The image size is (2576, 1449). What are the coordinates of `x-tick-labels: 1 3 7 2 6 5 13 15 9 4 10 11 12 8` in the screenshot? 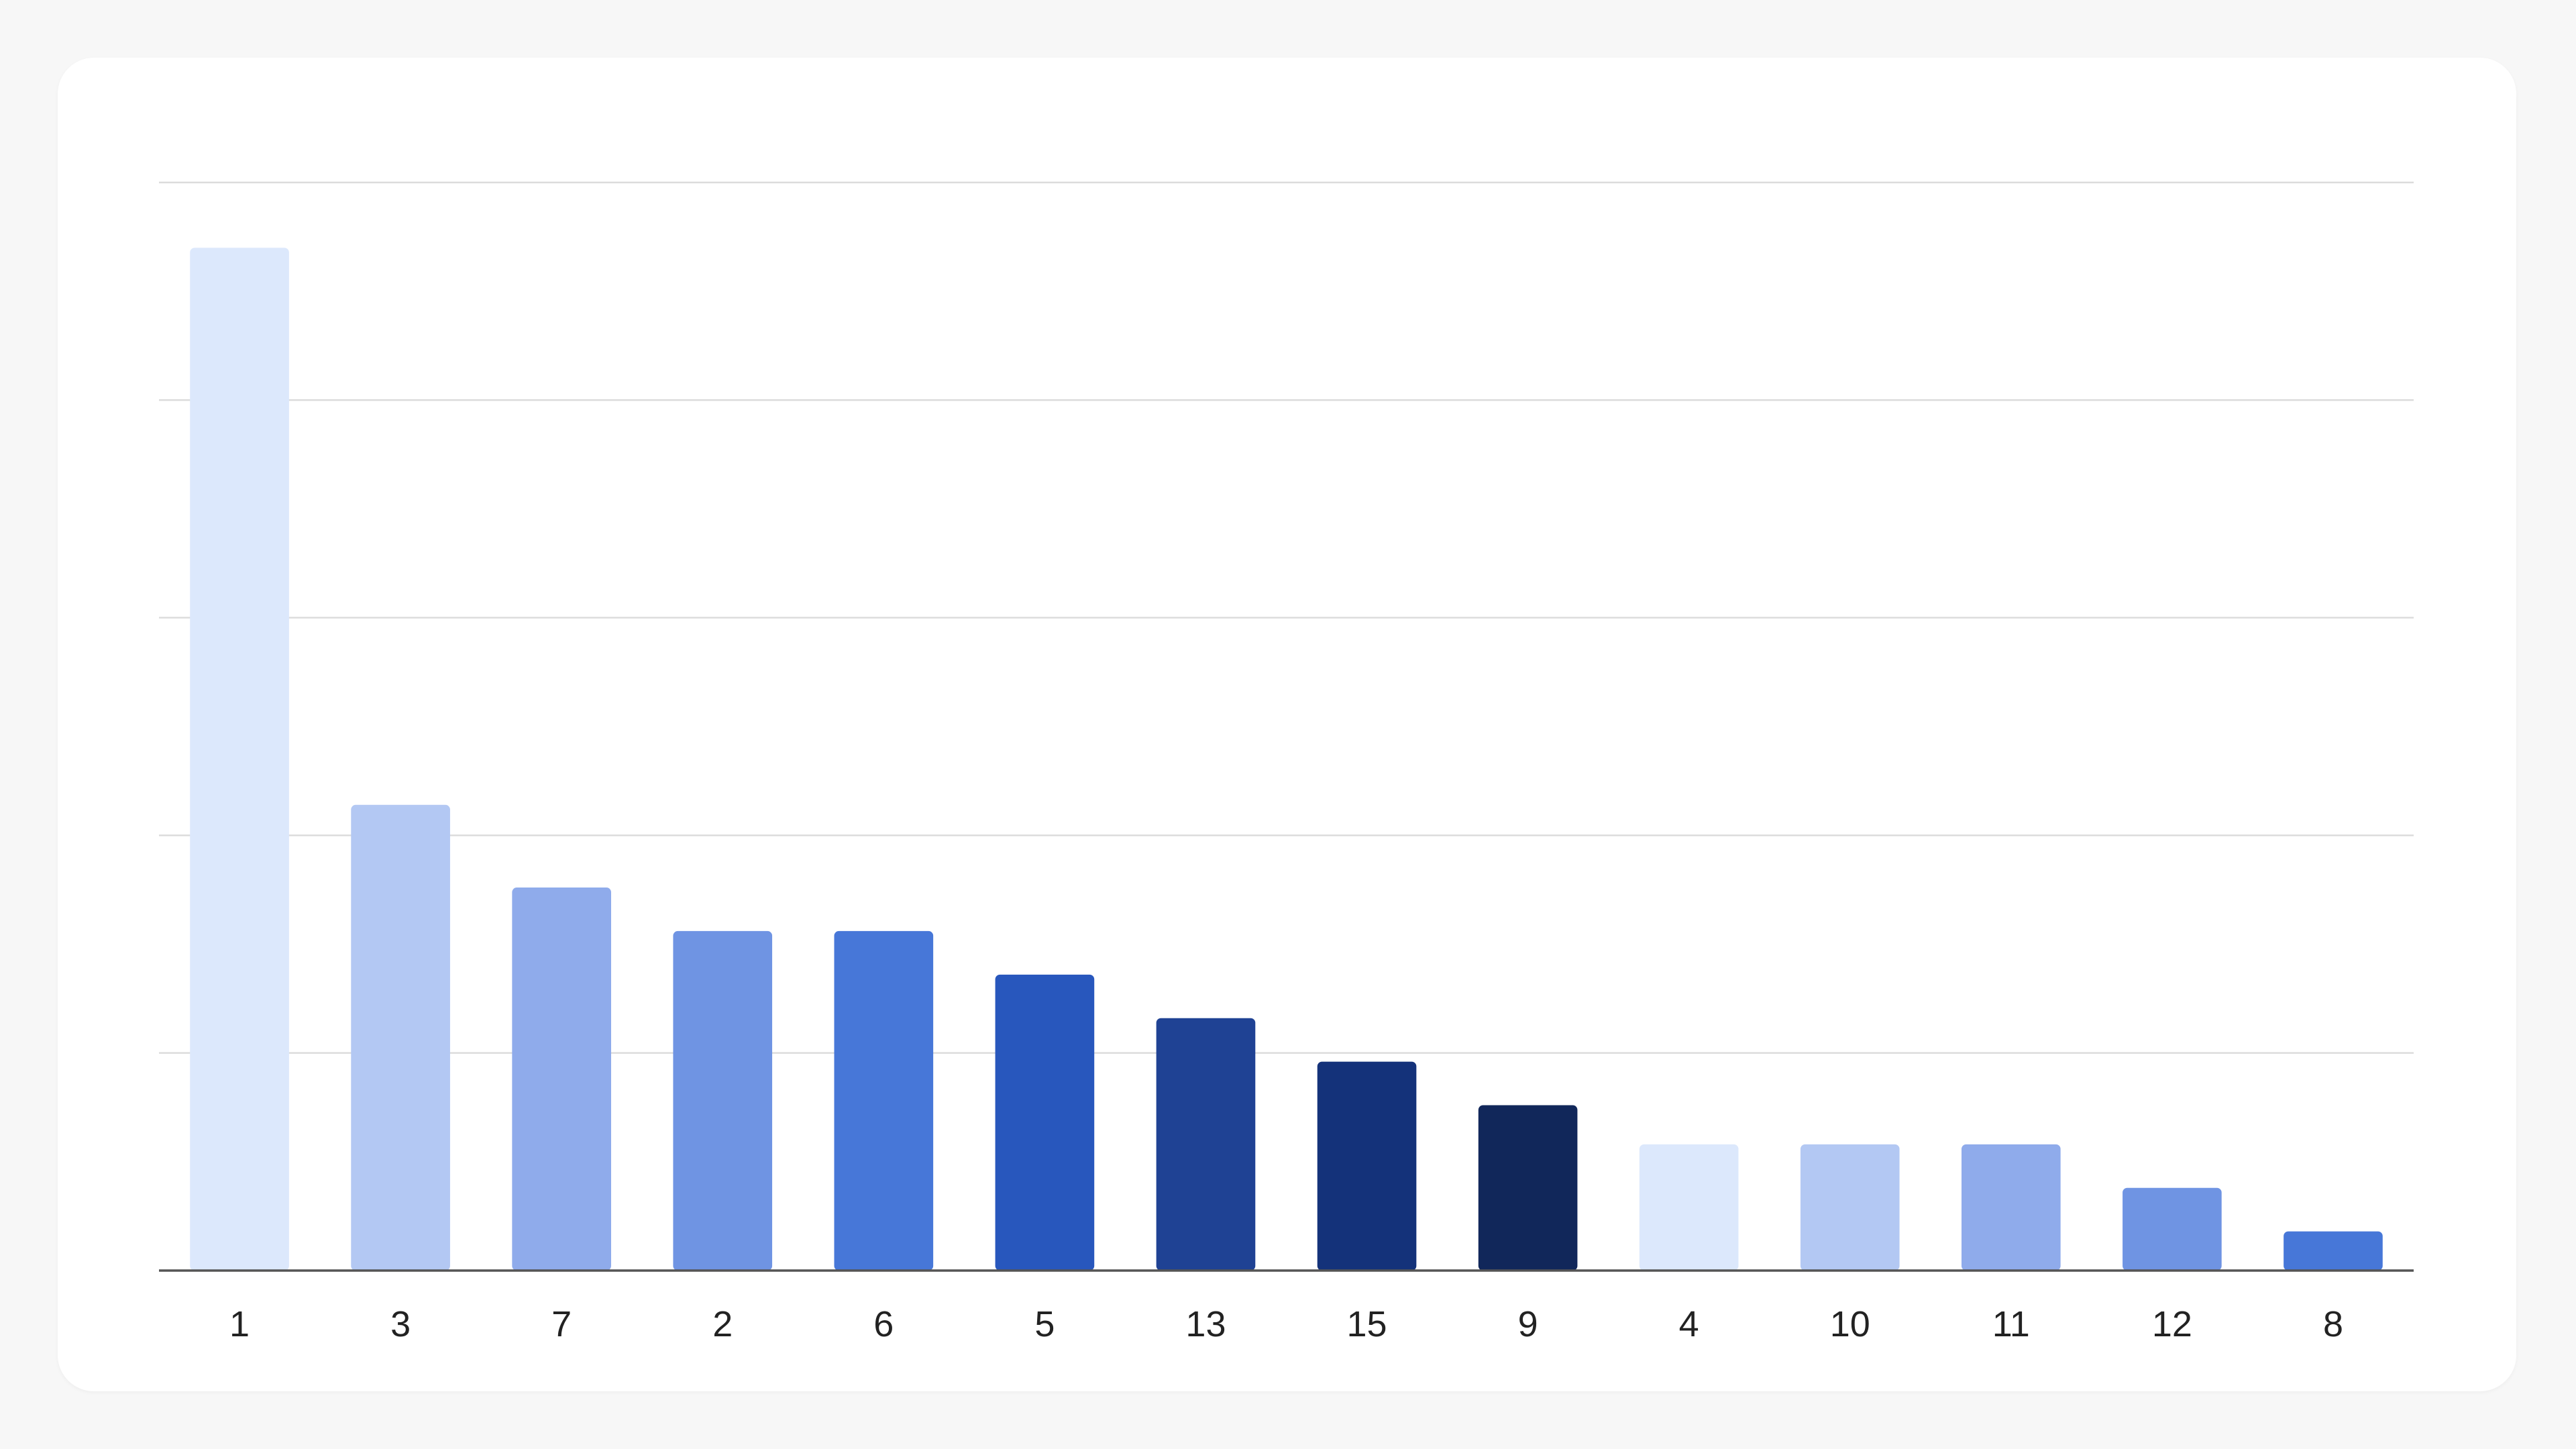 It's located at (1286, 1324).